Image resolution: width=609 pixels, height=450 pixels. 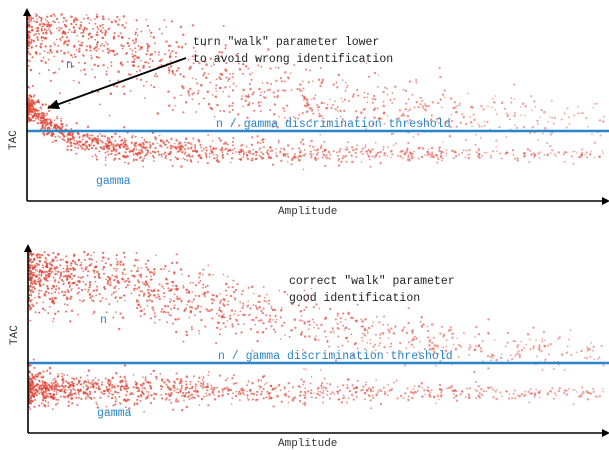 I want to click on bottom-band-label-gamma: gamma, so click(x=114, y=413).